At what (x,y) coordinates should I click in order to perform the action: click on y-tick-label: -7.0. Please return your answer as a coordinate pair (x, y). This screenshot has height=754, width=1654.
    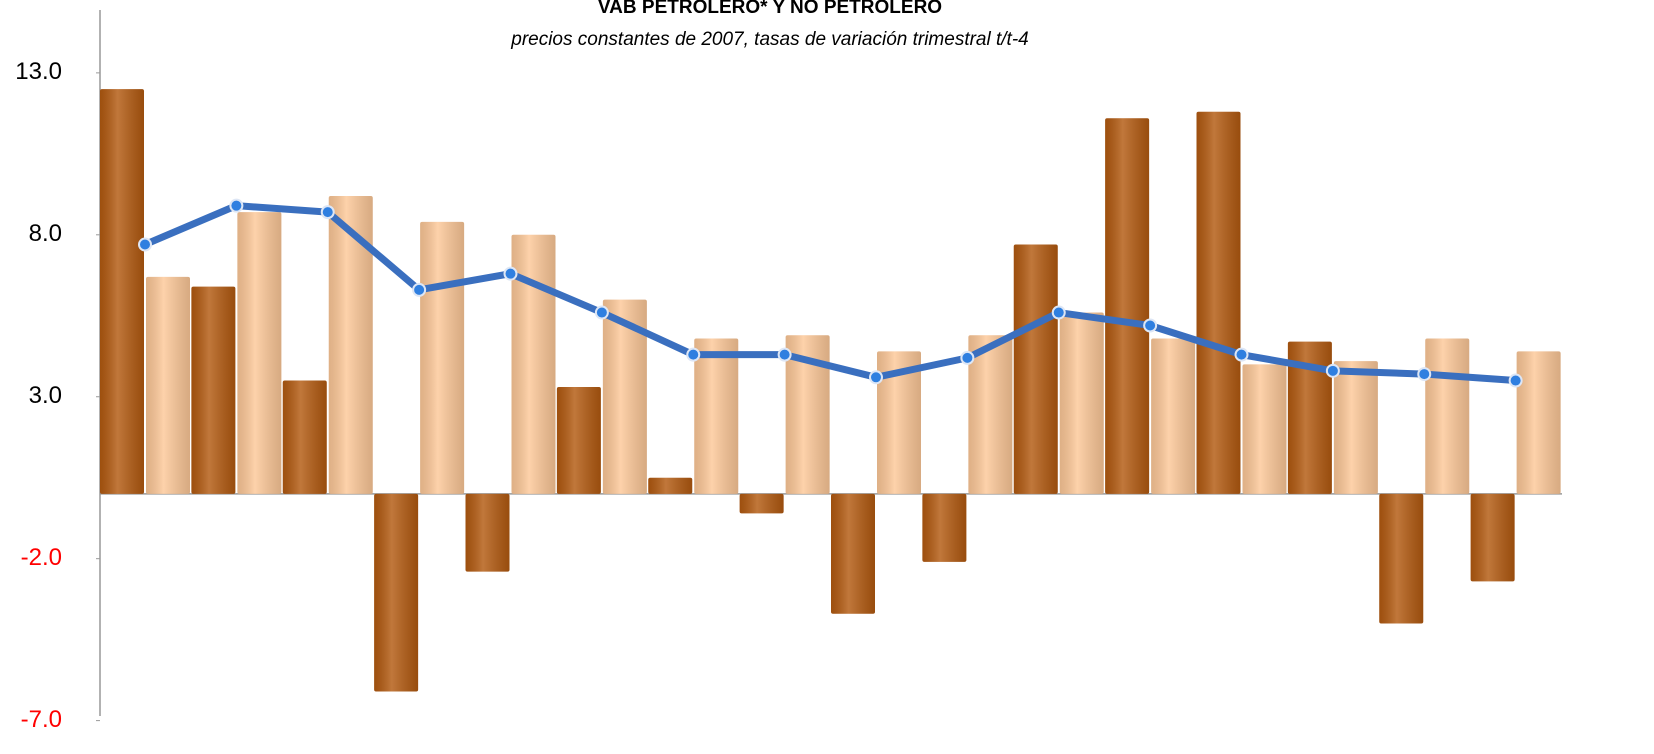
    Looking at the image, I should click on (41, 719).